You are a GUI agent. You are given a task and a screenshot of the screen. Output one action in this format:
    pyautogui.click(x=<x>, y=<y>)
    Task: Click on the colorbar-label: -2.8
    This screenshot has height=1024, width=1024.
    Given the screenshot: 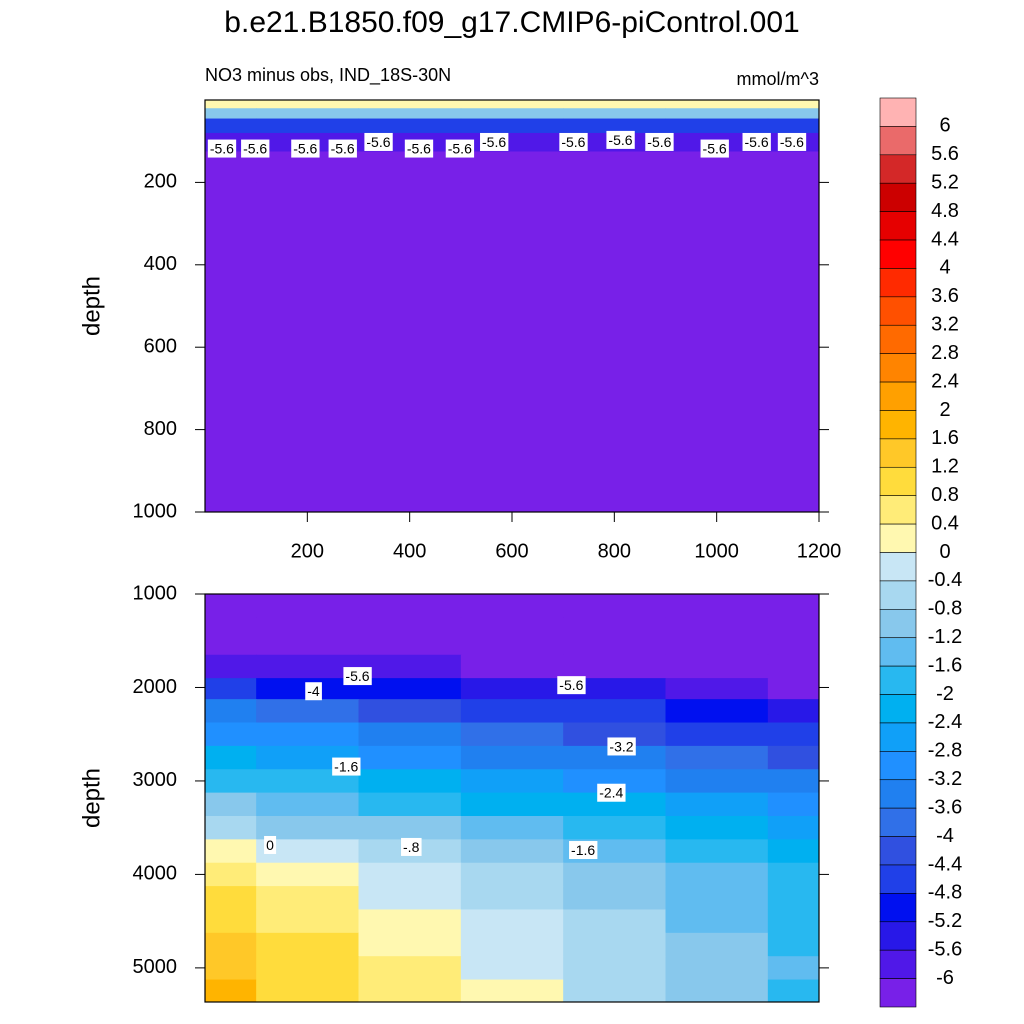 What is the action you would take?
    pyautogui.click(x=945, y=751)
    